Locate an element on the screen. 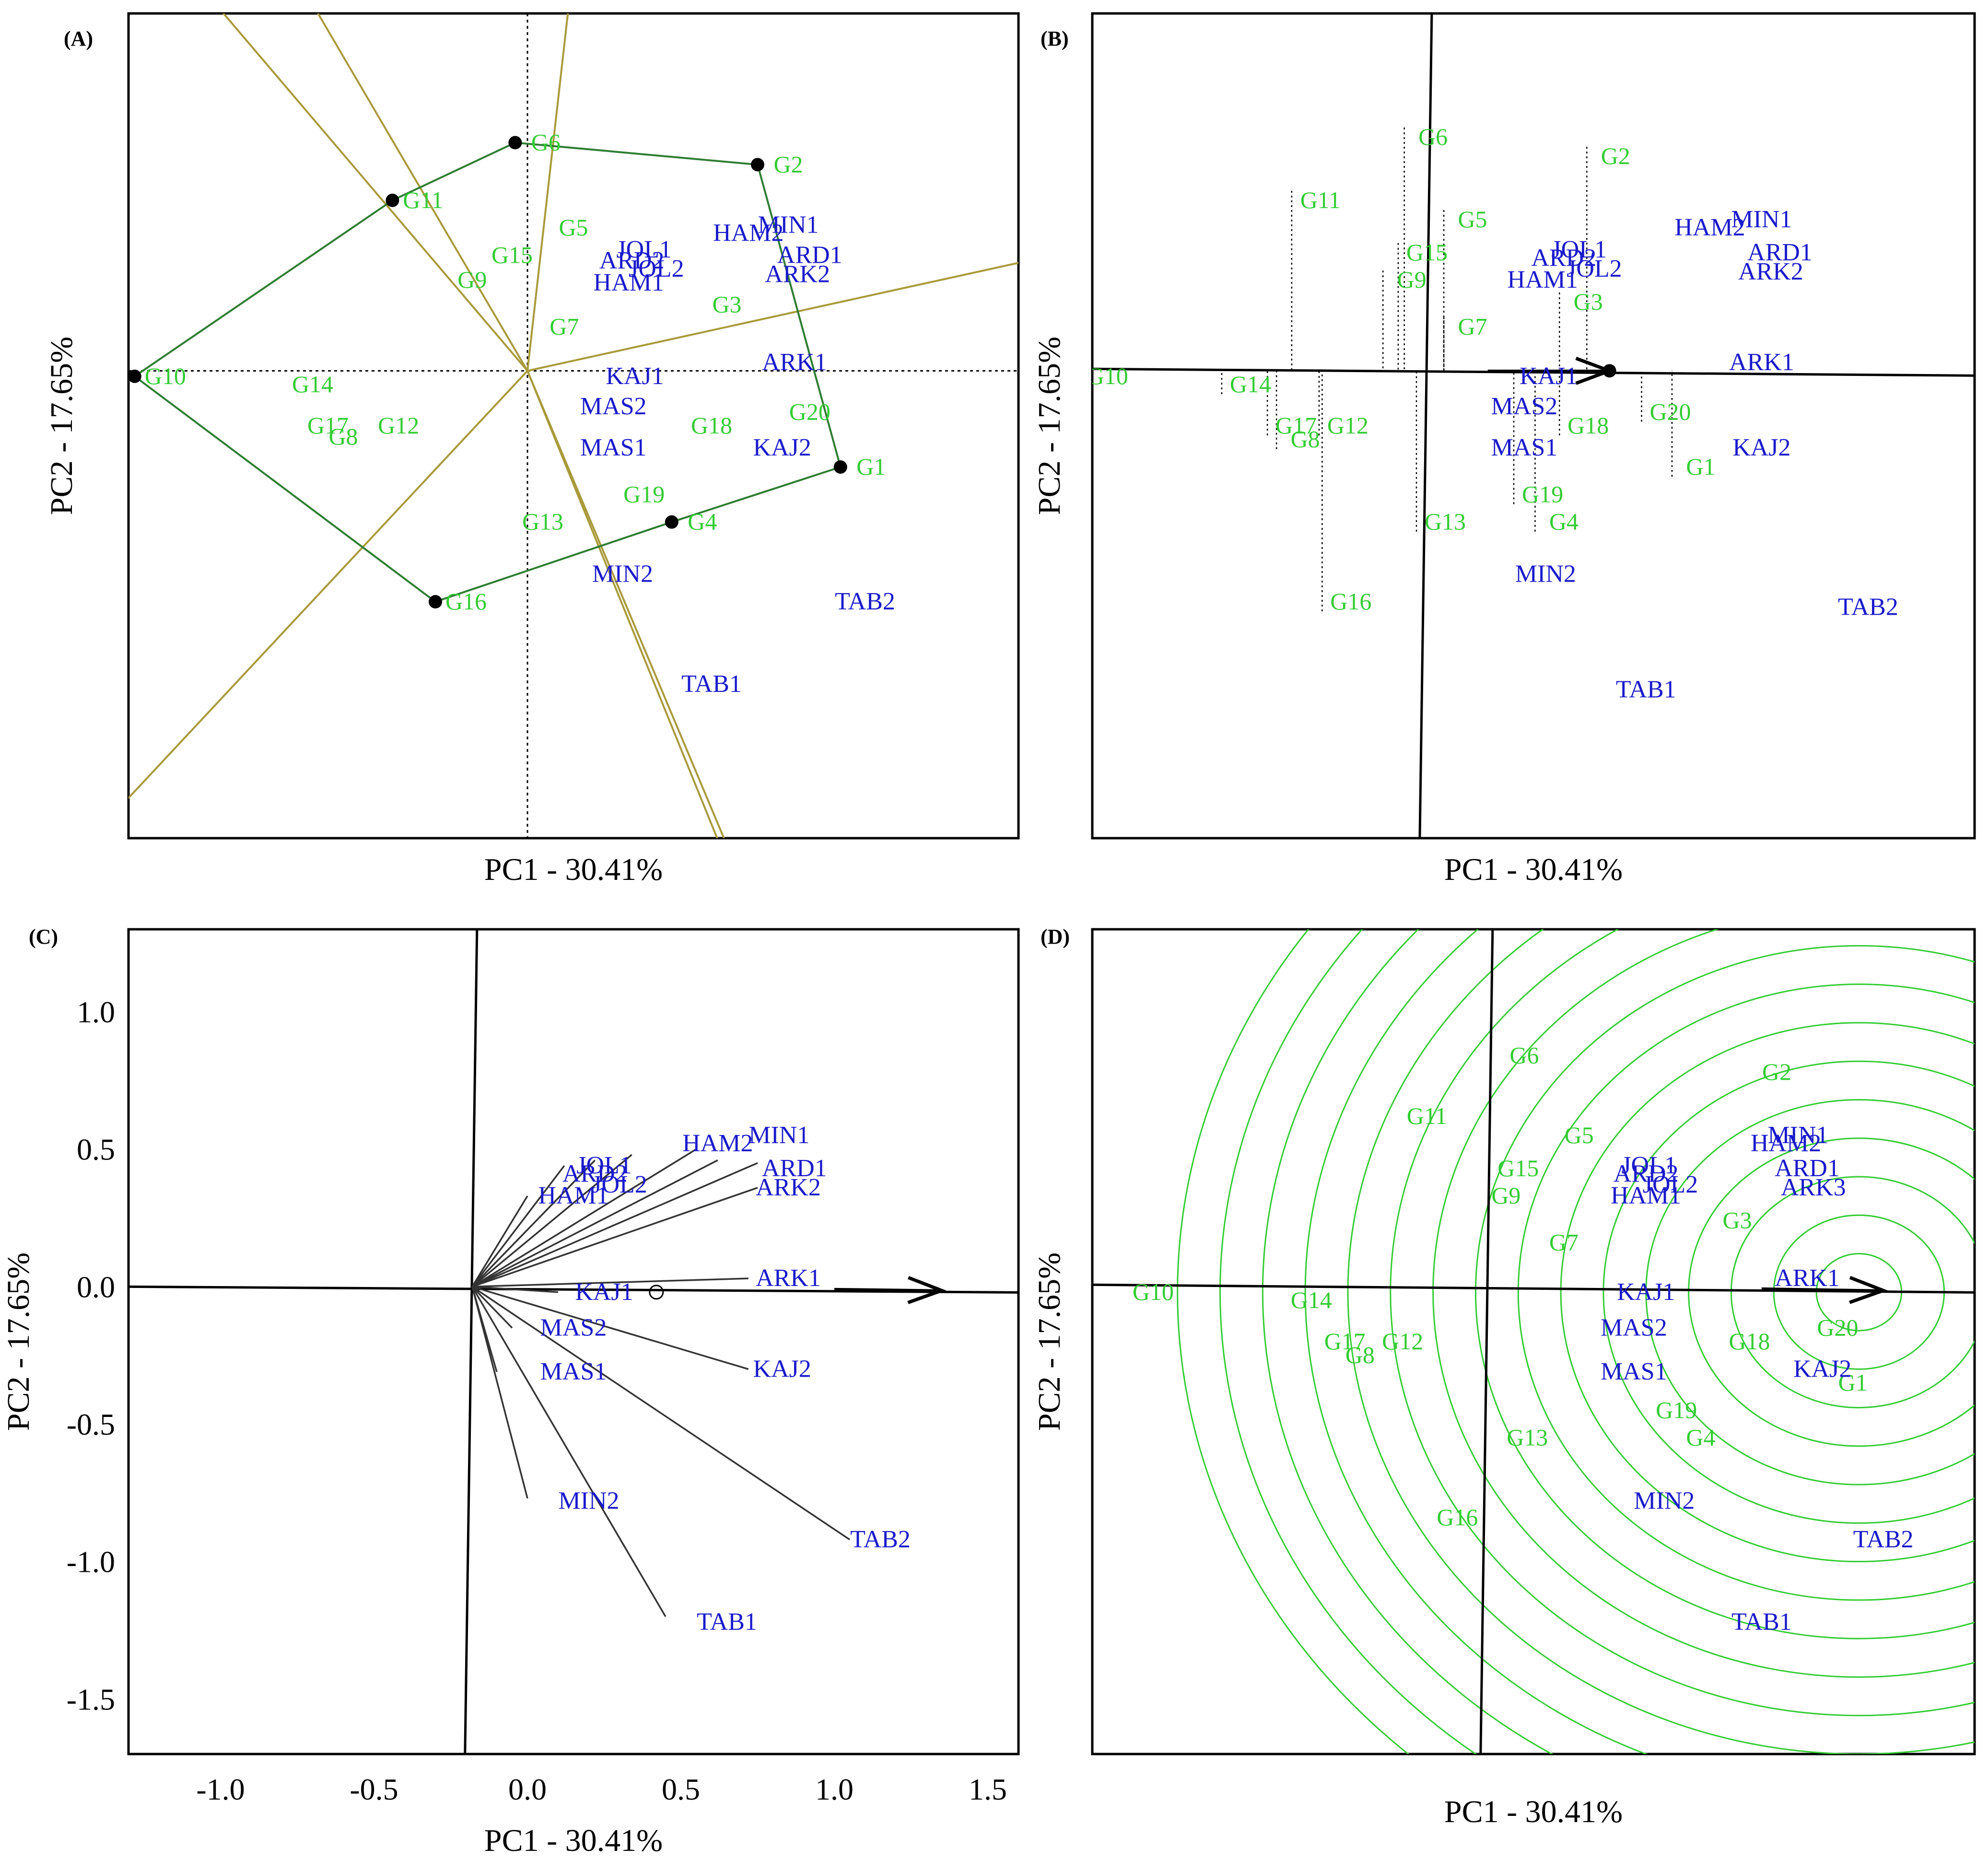 This screenshot has height=1860, width=1988. genotype-label-g17: G17 is located at coordinates (1296, 425).